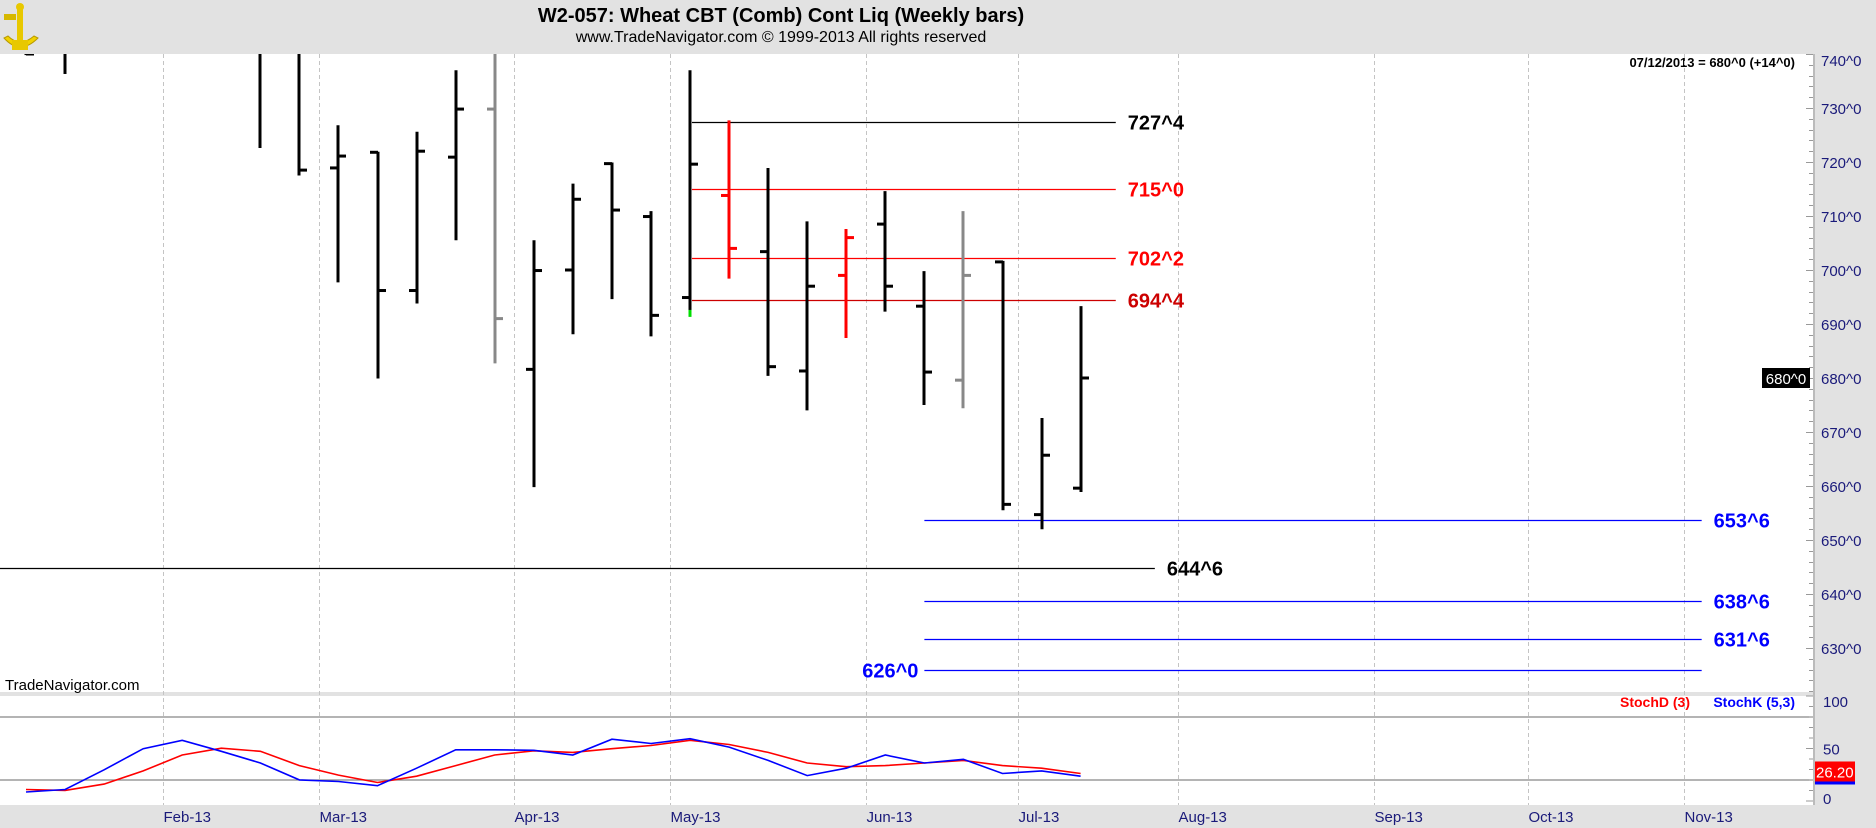 This screenshot has width=1876, height=828. I want to click on month-label: Mar-13, so click(344, 817).